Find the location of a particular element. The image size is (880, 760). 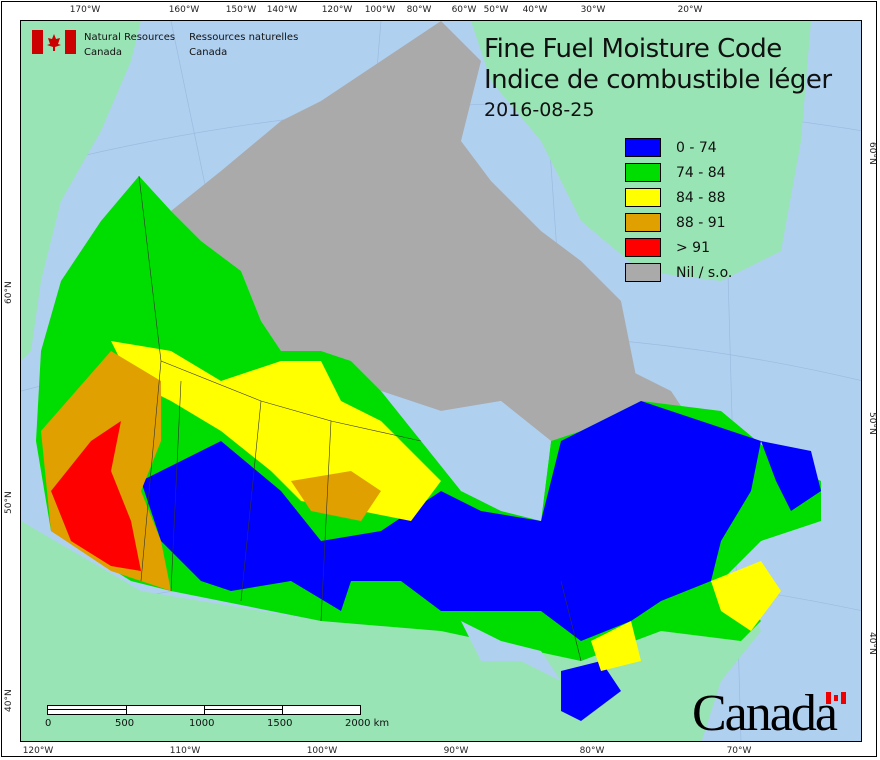

fwi-red is located at coordinates (96, 496).